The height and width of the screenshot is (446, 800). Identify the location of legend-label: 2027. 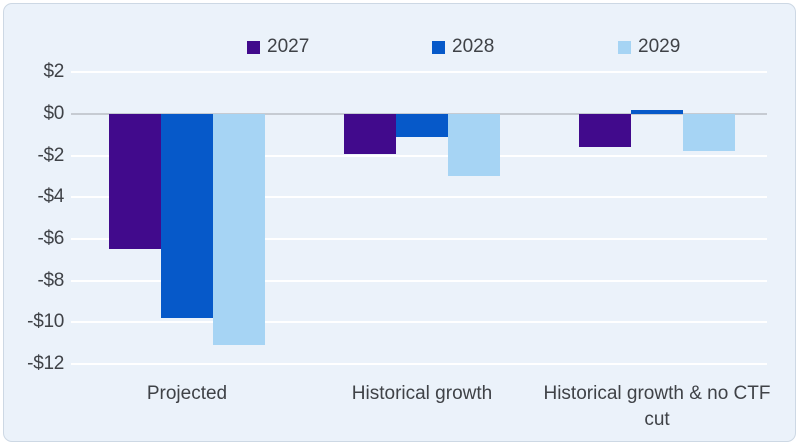
(288, 46).